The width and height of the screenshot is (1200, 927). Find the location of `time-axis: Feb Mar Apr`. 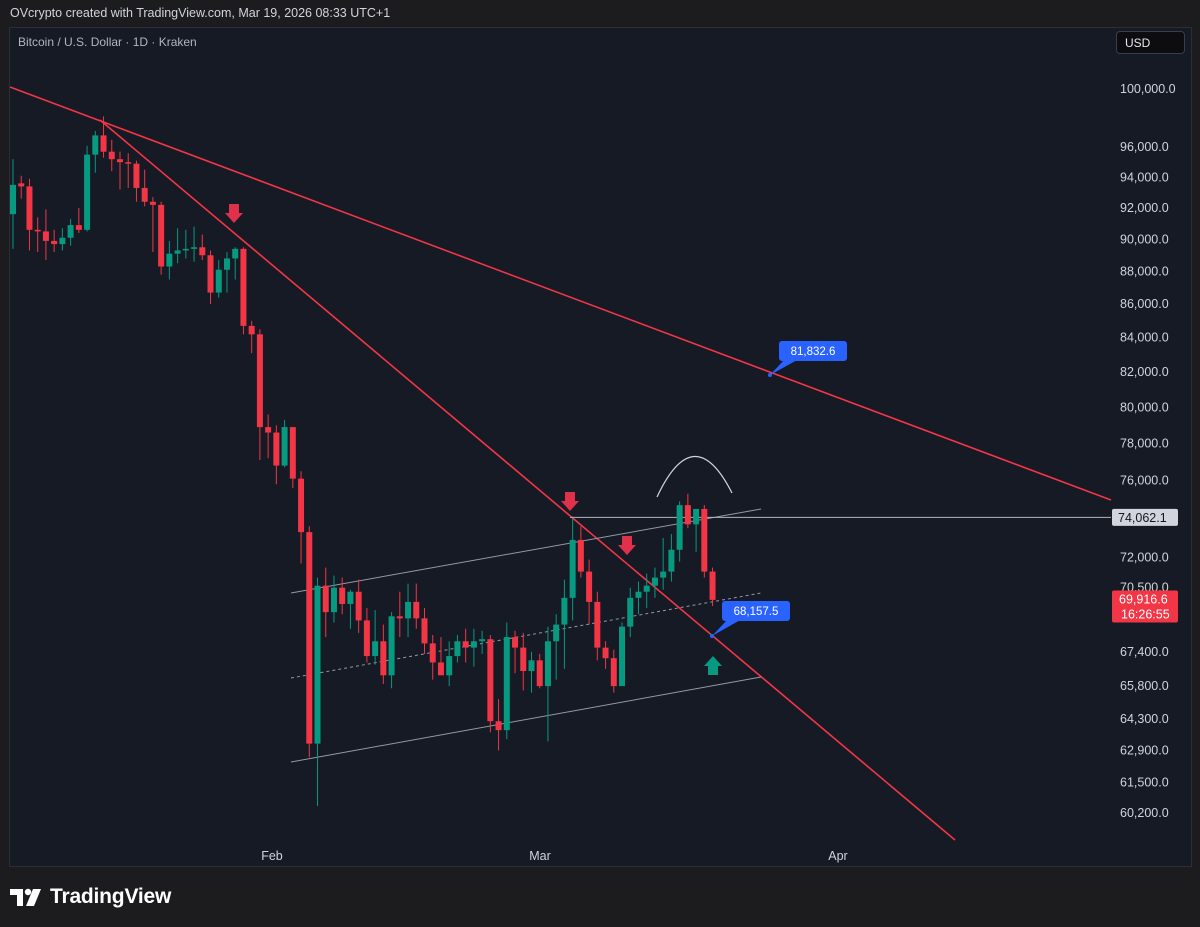

time-axis: Feb Mar Apr is located at coordinates (554, 856).